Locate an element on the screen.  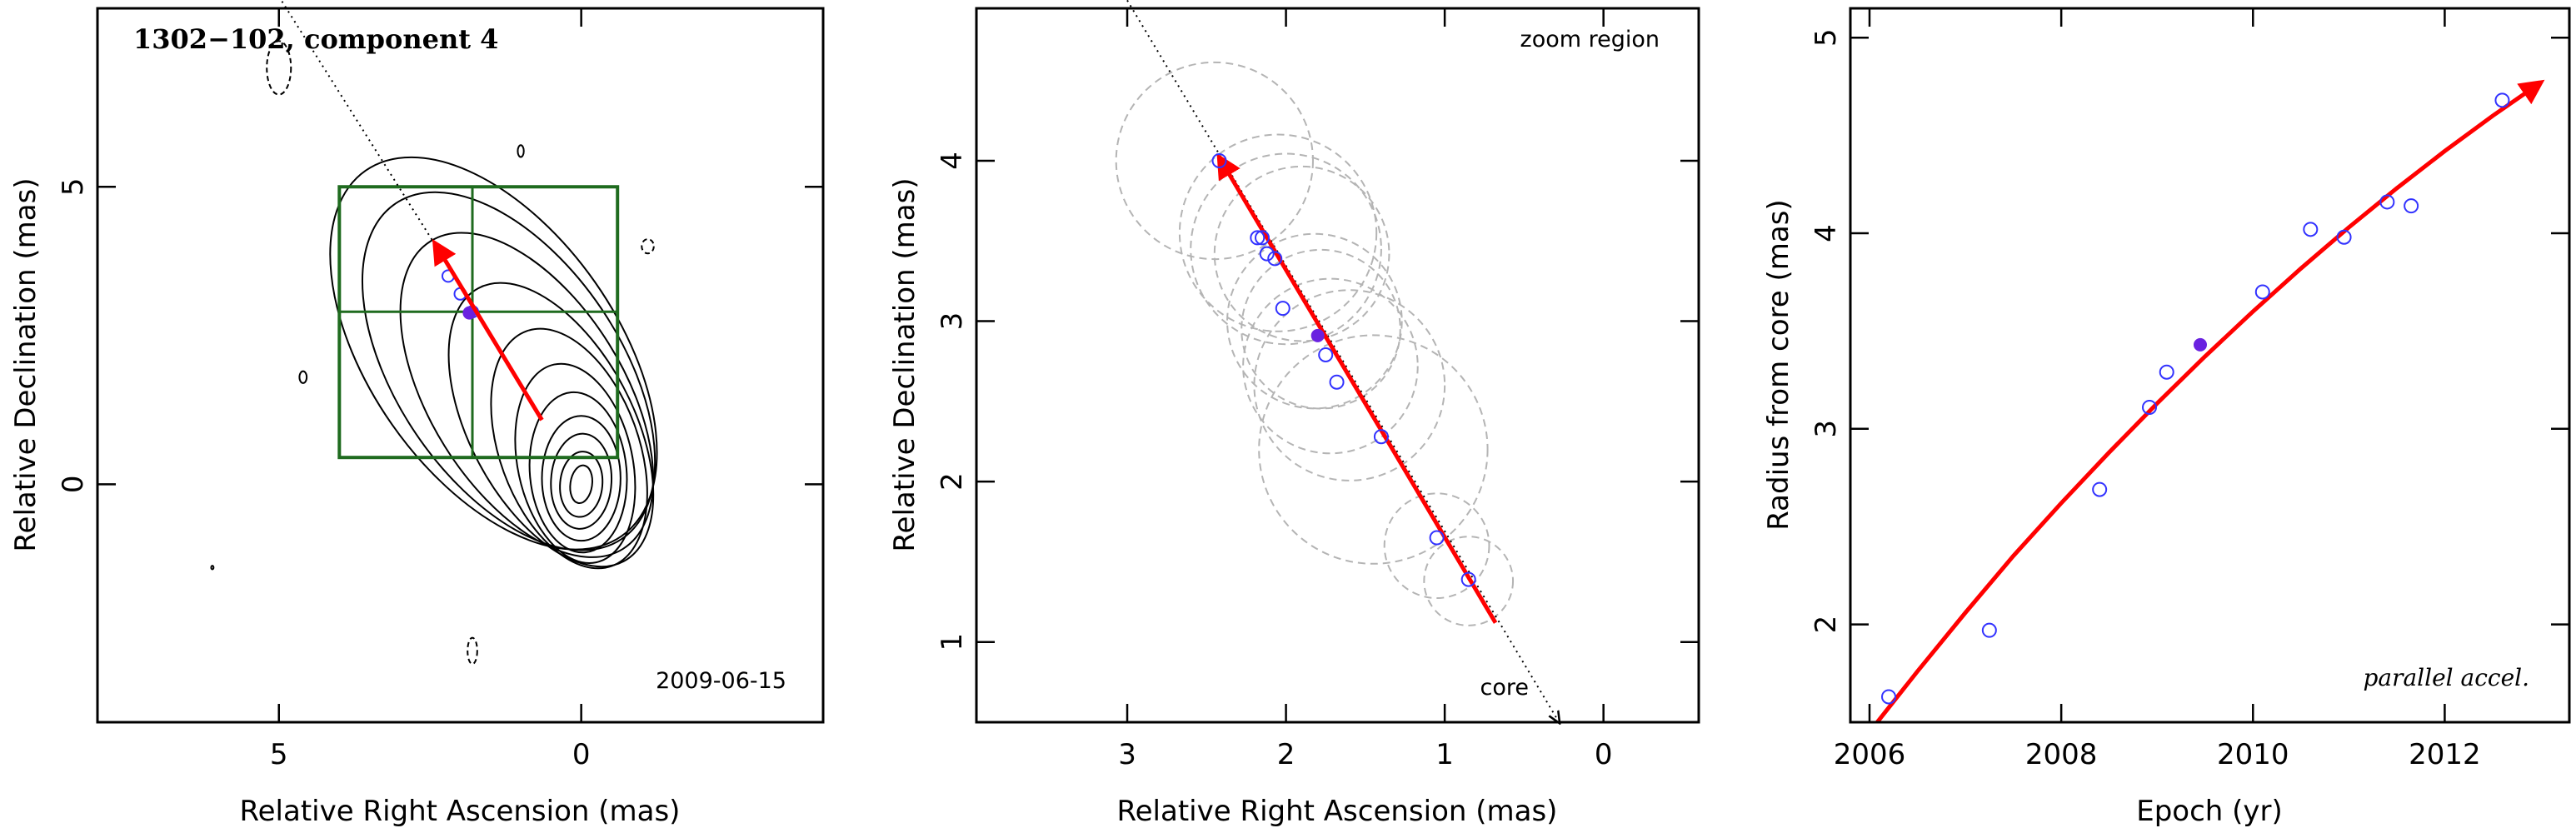
zoom-box is located at coordinates (478, 322).